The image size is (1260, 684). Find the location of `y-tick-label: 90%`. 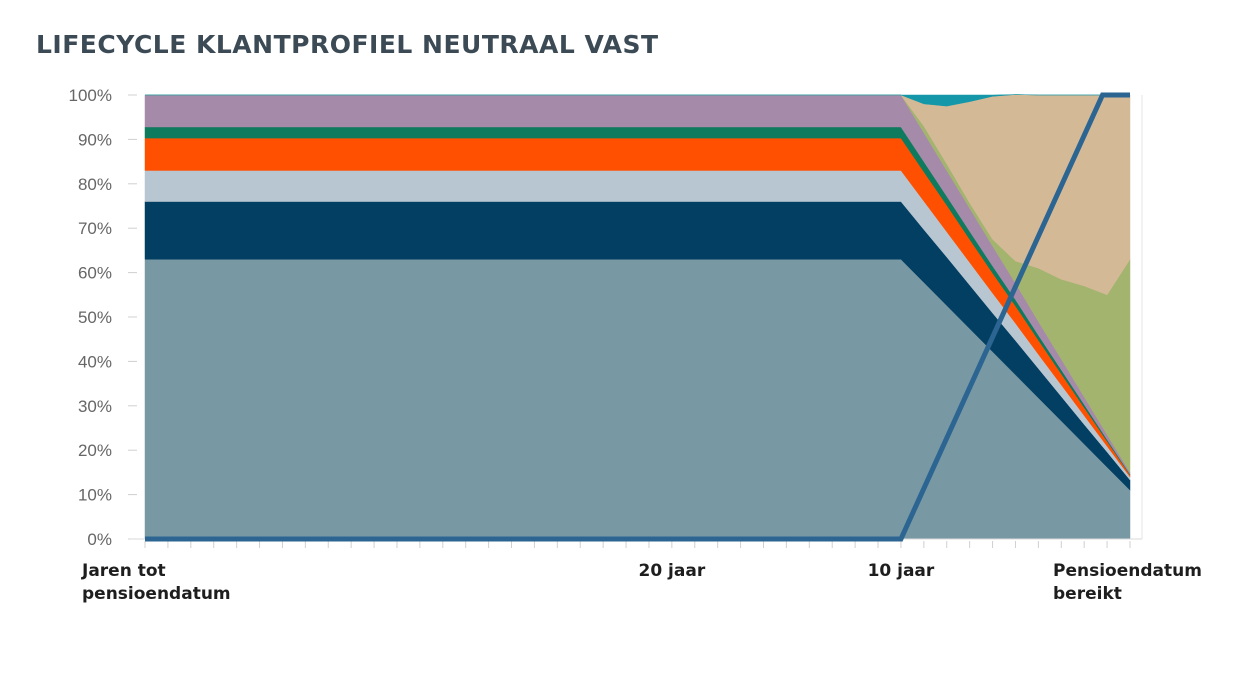

y-tick-label: 90% is located at coordinates (95, 139).